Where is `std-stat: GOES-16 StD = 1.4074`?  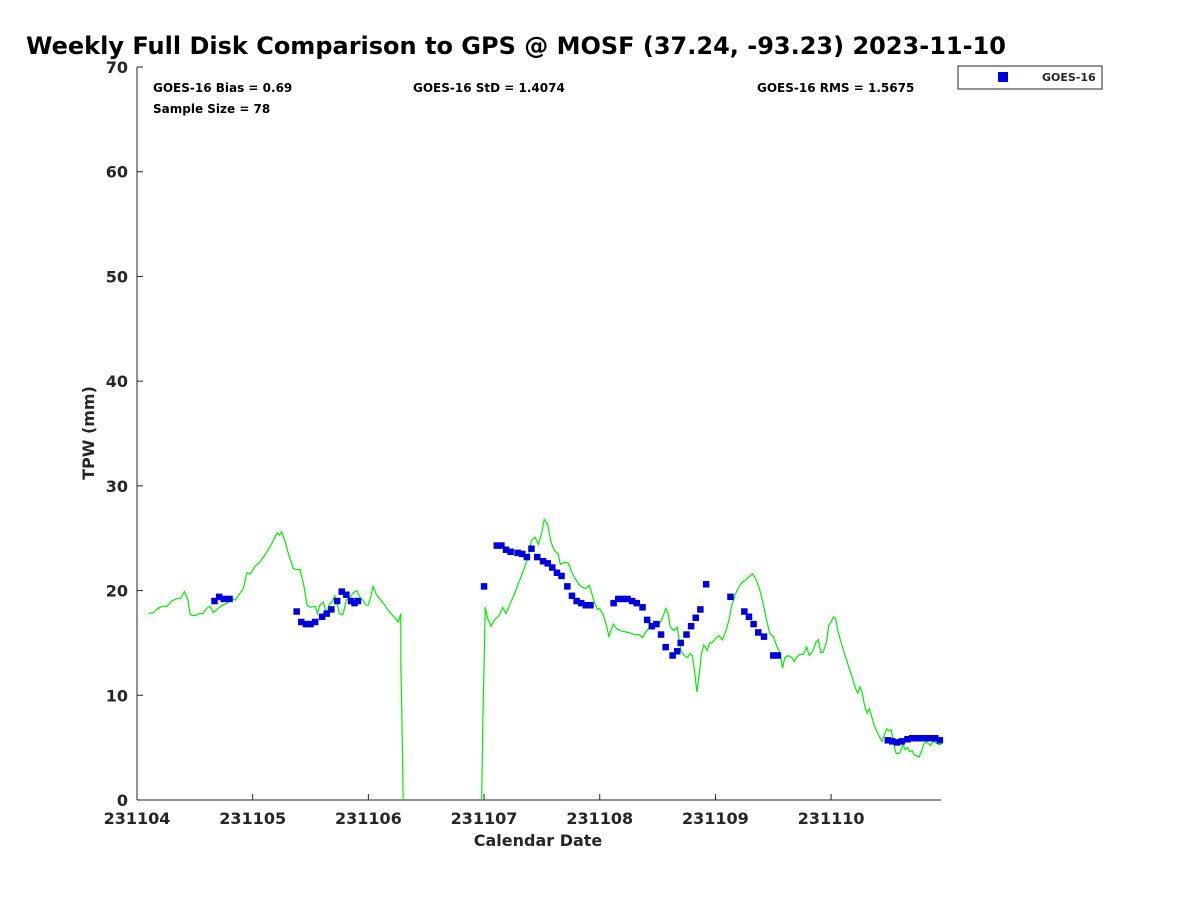 std-stat: GOES-16 StD = 1.4074 is located at coordinates (489, 88).